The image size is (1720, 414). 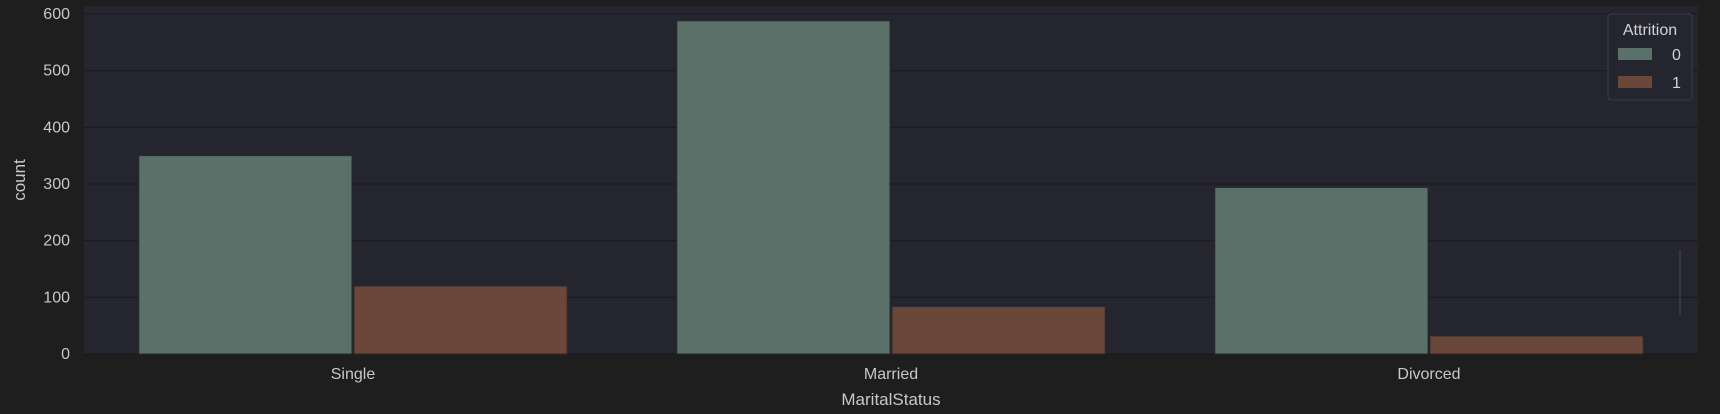 I want to click on x-tick-label: Divorced, so click(x=1428, y=374).